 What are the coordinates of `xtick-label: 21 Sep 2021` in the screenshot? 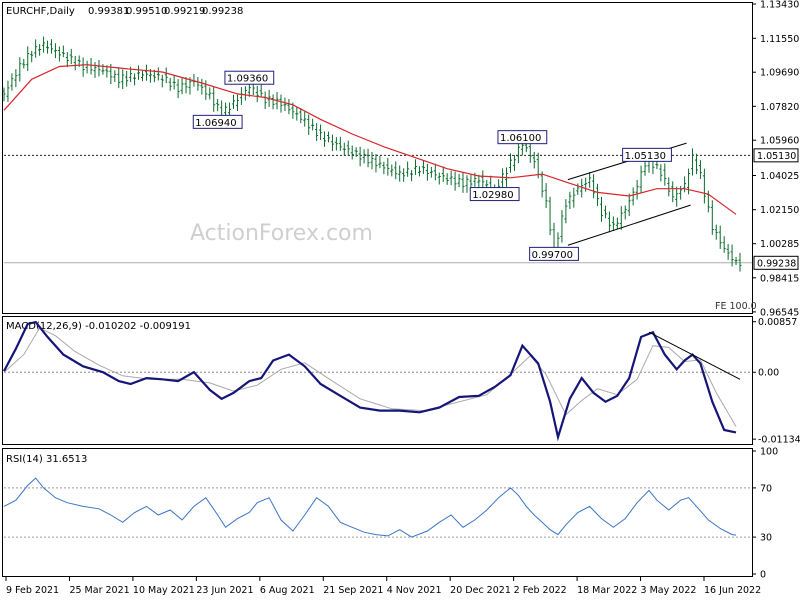 It's located at (353, 590).